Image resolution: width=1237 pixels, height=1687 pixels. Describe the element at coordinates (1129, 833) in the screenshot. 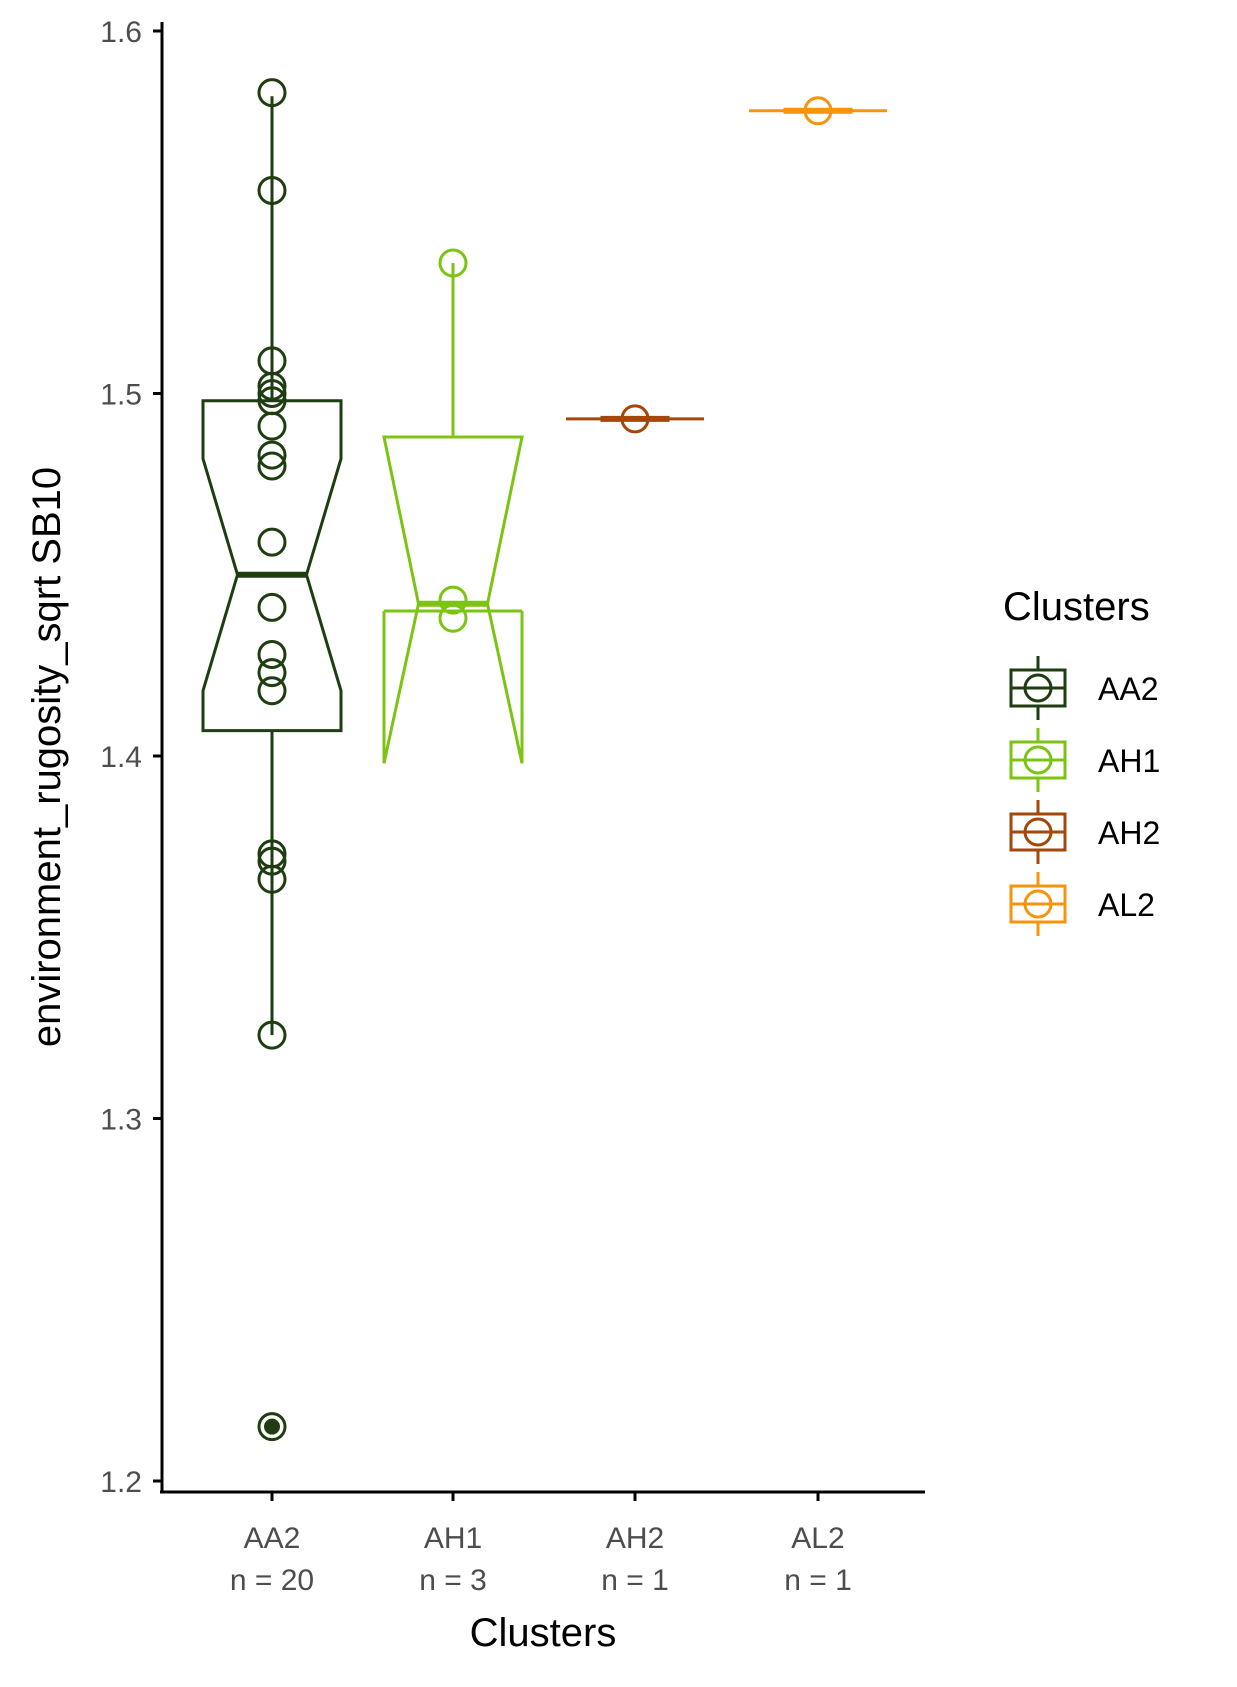

I see `legend-label: AH2` at that location.